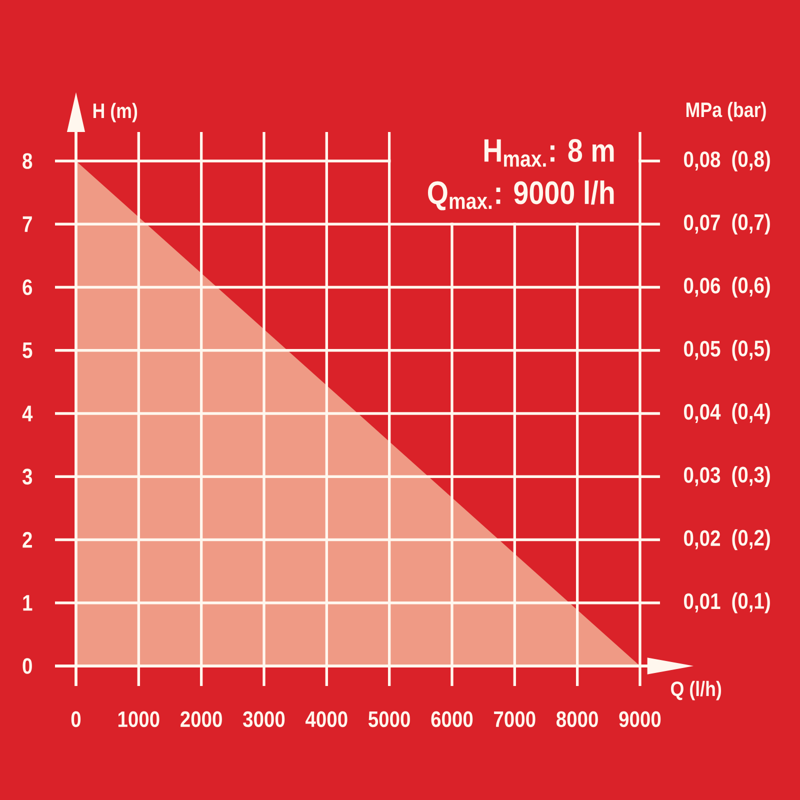 The image size is (800, 800). What do you see at coordinates (76, 719) in the screenshot?
I see `x-tick-label: 0` at bounding box center [76, 719].